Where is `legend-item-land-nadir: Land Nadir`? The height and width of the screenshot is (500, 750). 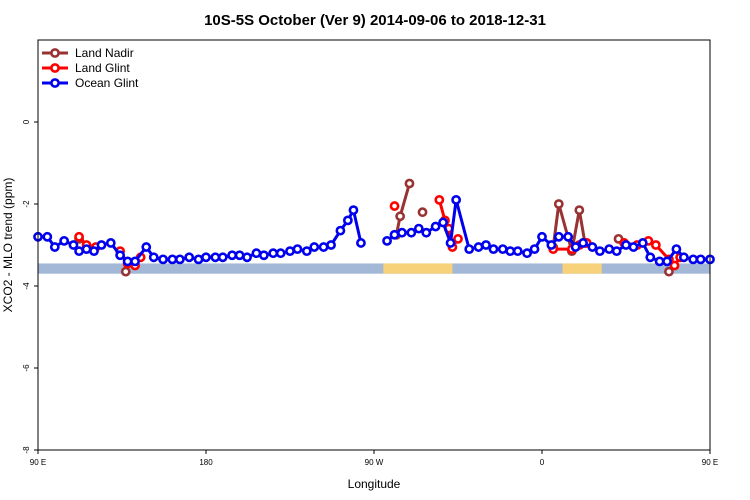
legend-item-land-nadir: Land Nadir is located at coordinates (88, 53).